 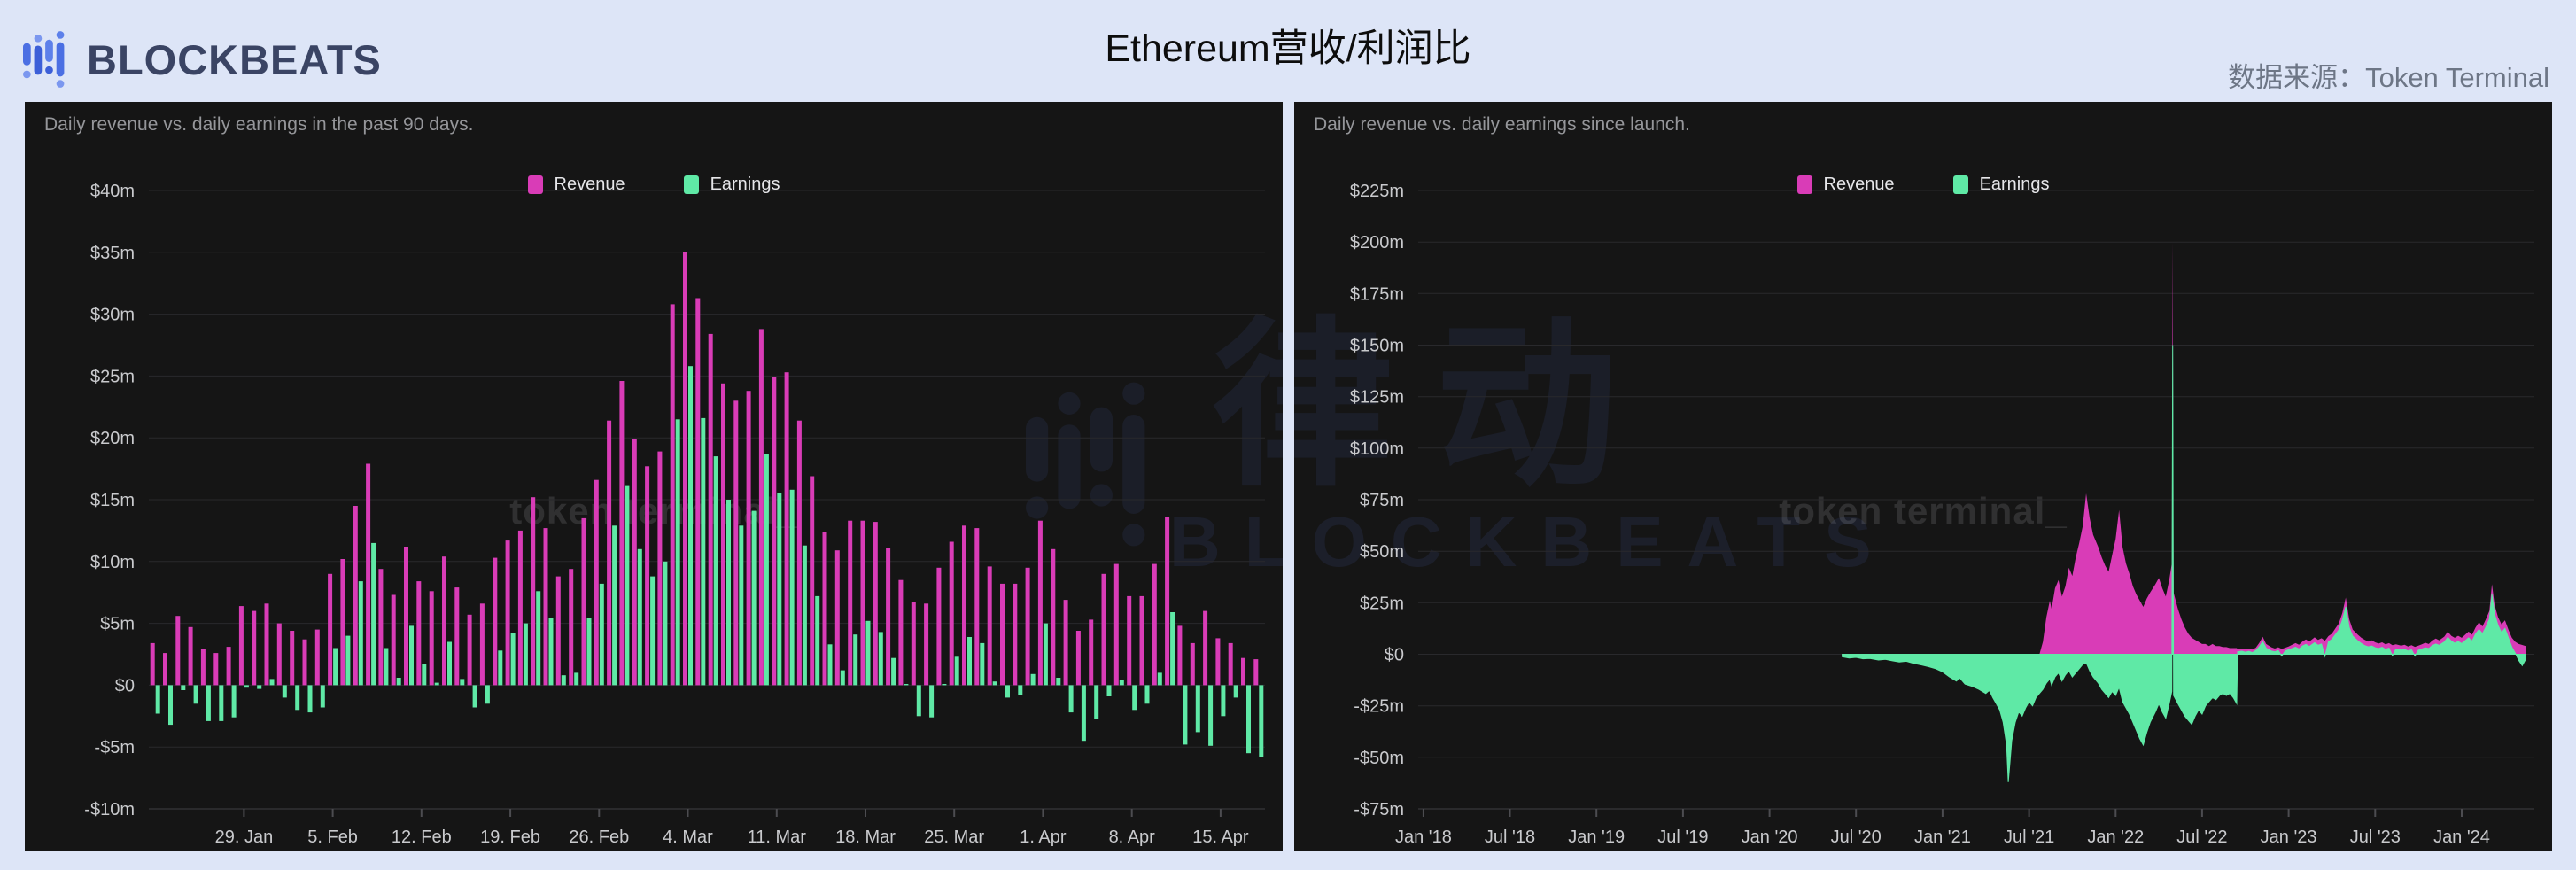 I want to click on svg-text: Jan '20, so click(x=1770, y=837).